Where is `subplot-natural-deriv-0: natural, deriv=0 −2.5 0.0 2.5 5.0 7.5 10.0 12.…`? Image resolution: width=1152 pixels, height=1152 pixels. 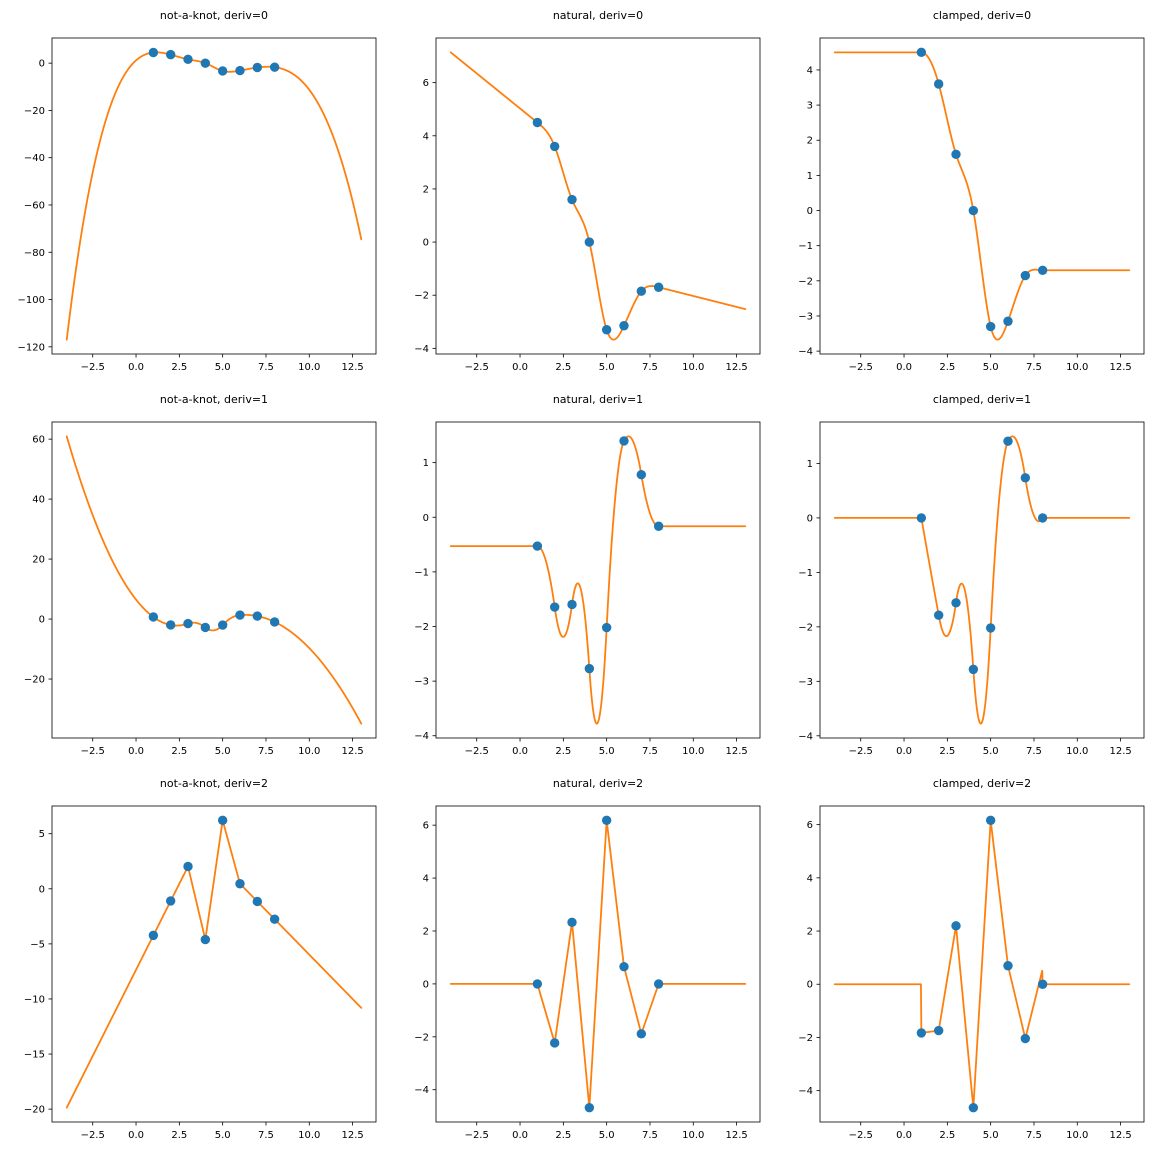
subplot-natural-deriv-0: natural, deriv=0 −2.5 0.0 2.5 5.0 7.5 10.0 12.… is located at coordinates (576, 192).